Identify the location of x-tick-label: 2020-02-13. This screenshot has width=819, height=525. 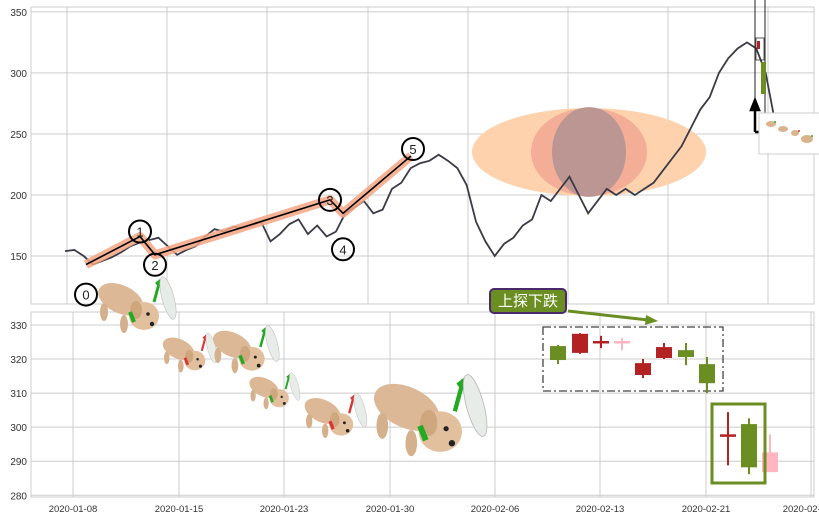
(600, 509).